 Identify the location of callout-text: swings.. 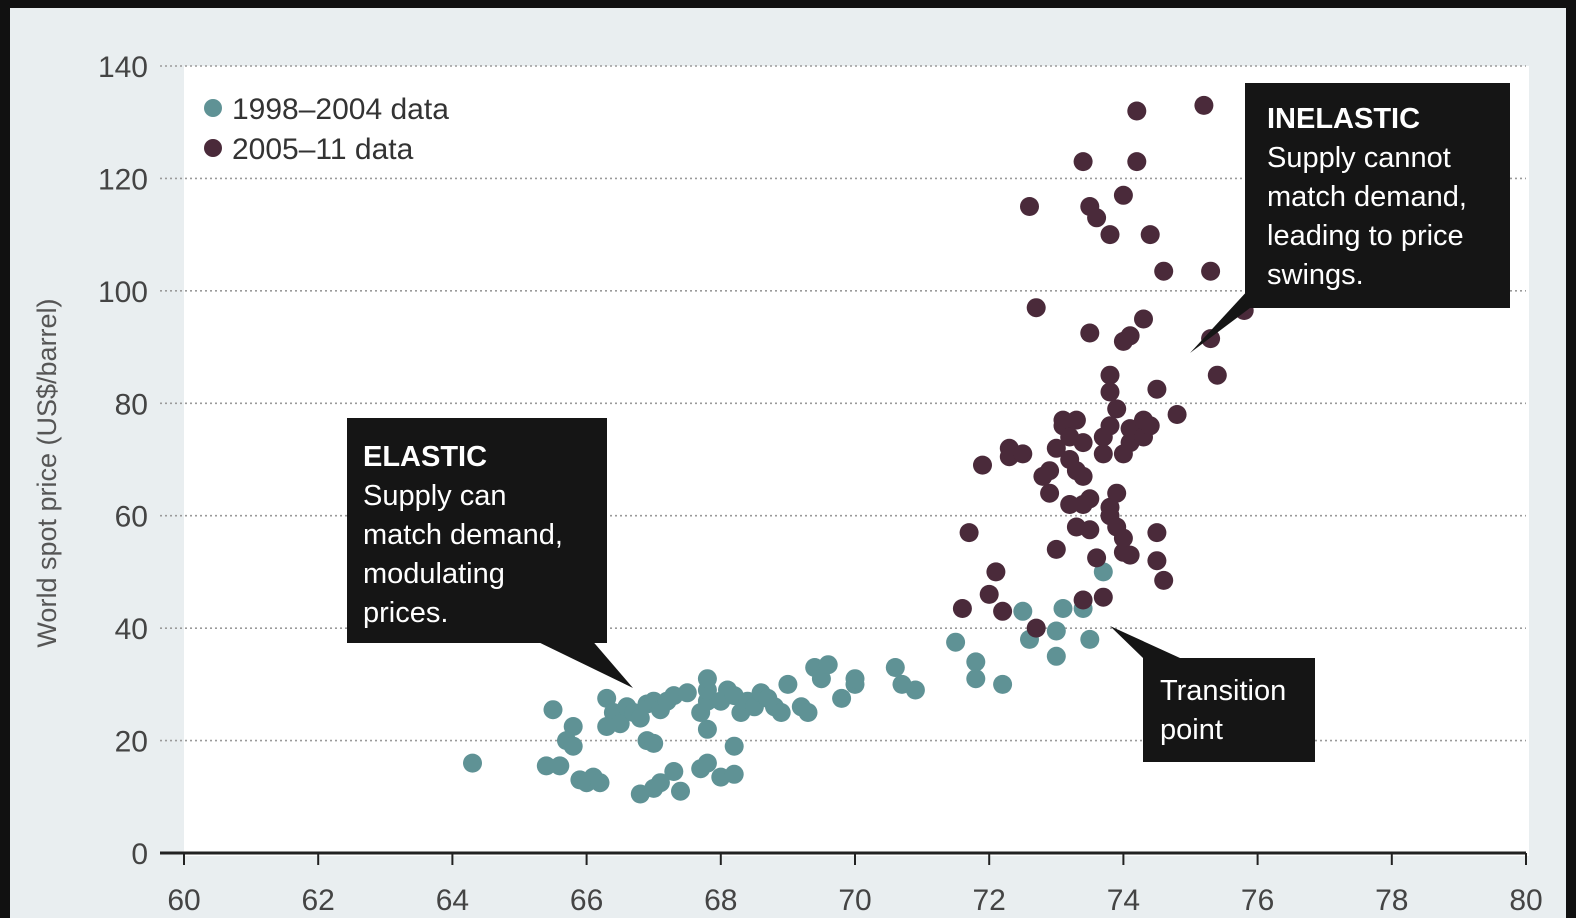
(1315, 275).